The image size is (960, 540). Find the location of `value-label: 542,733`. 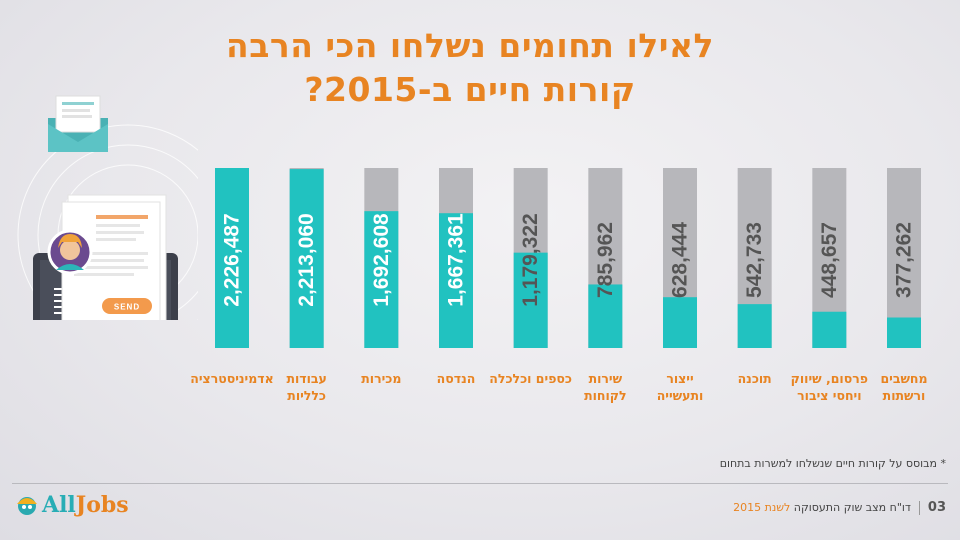

value-label: 542,733 is located at coordinates (754, 260).